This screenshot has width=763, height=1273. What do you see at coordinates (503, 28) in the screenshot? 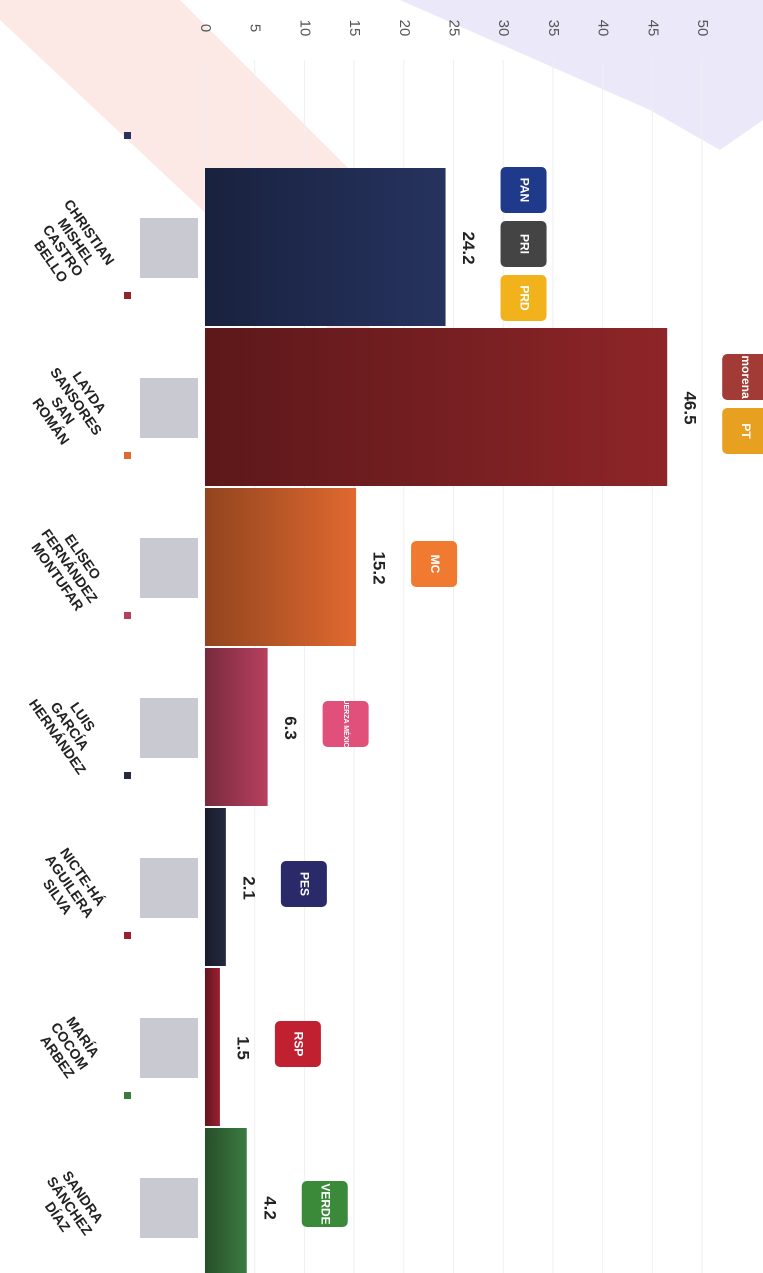
I see `x-tick-label: 30` at bounding box center [503, 28].